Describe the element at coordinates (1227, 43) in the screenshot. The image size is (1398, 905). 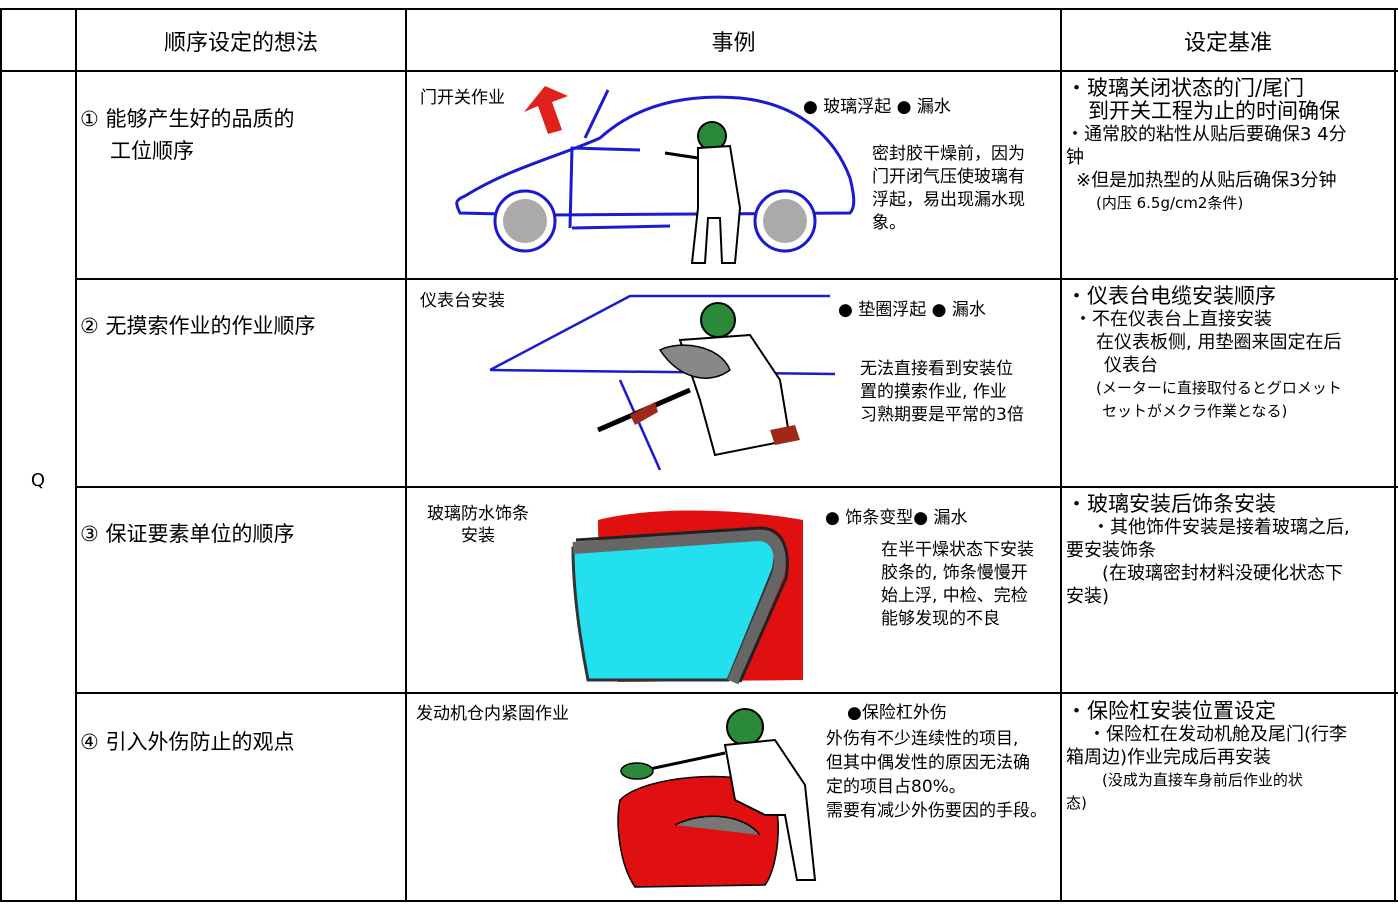
I see `header-standard: 设定基准` at that location.